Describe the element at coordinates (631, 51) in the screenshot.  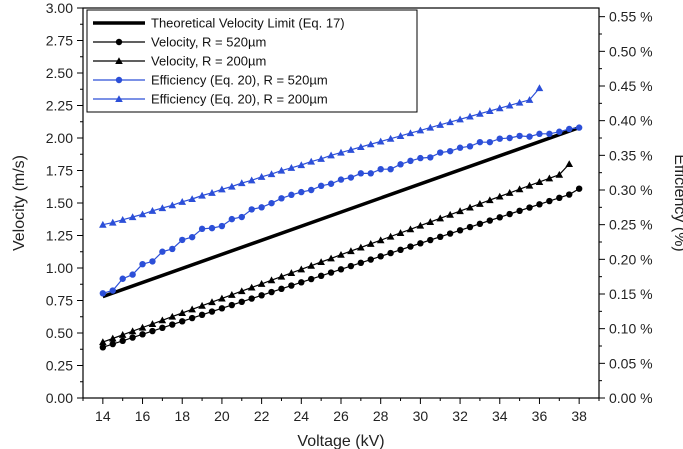
I see `y-right-tick-label: 0.50 %` at that location.